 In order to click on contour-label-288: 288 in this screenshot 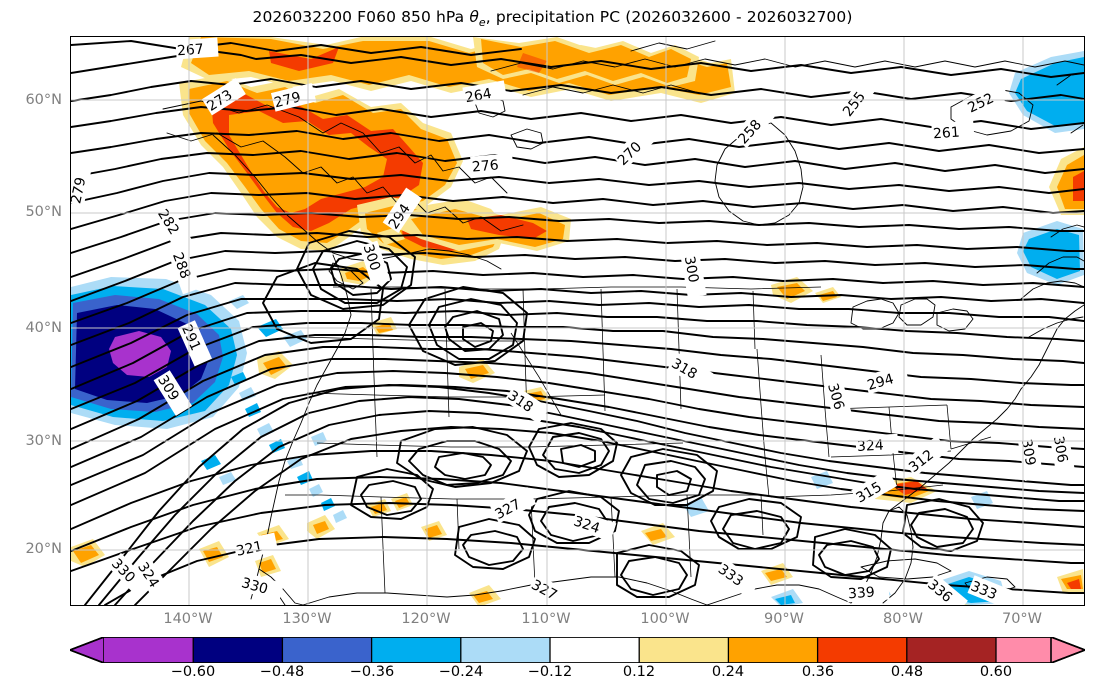, I will do `click(181, 265)`.